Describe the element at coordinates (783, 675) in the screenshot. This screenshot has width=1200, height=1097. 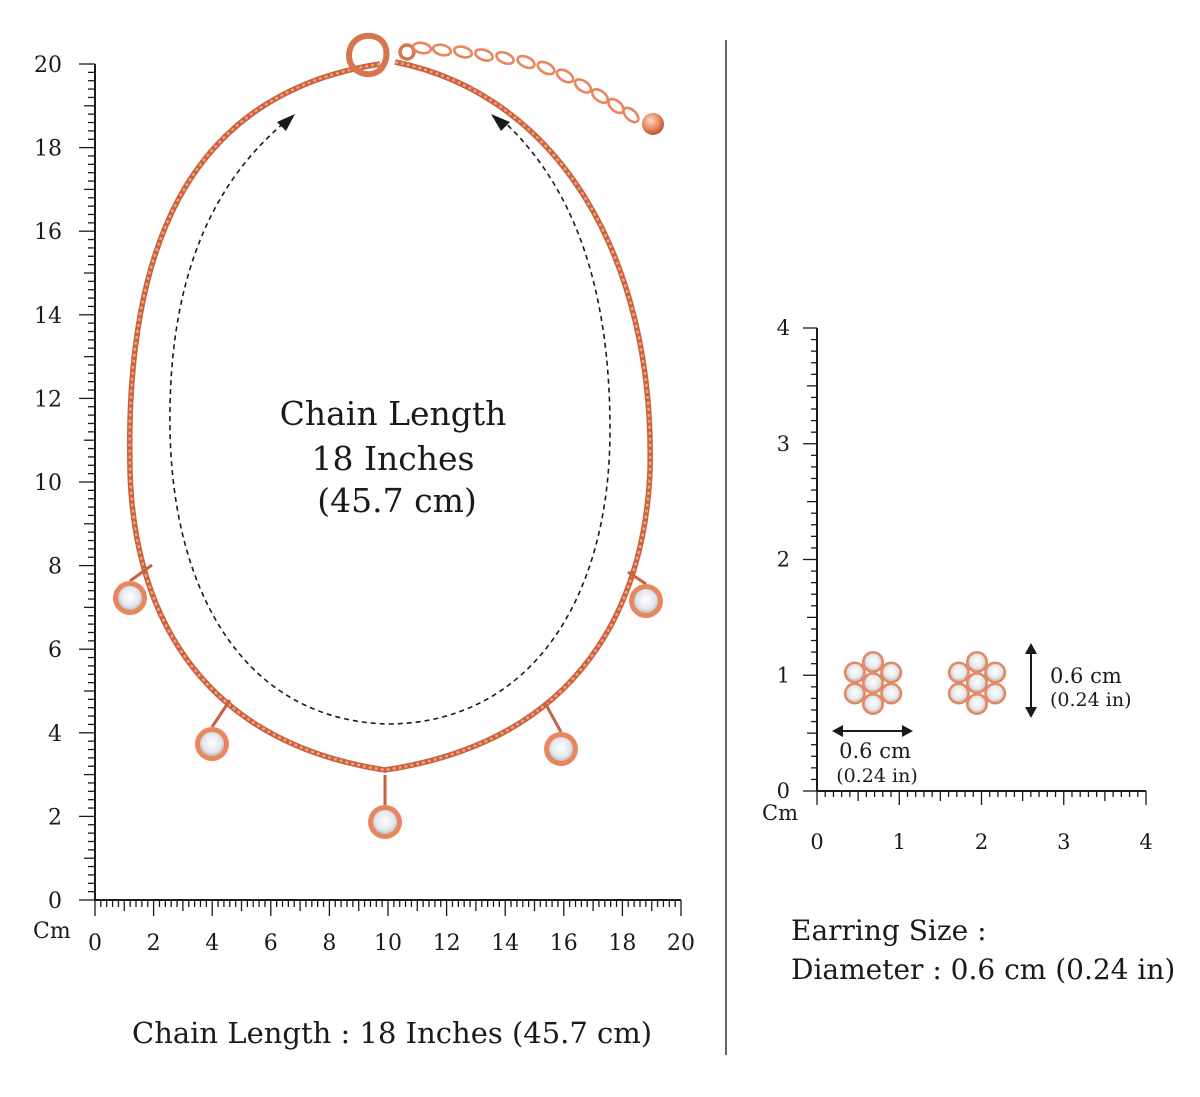
I see `earring-y-tick-label: 1` at that location.